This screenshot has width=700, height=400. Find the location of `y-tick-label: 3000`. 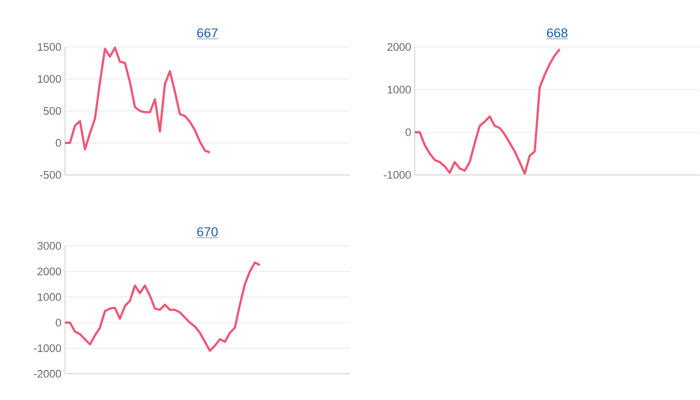

y-tick-label: 3000 is located at coordinates (50, 246).